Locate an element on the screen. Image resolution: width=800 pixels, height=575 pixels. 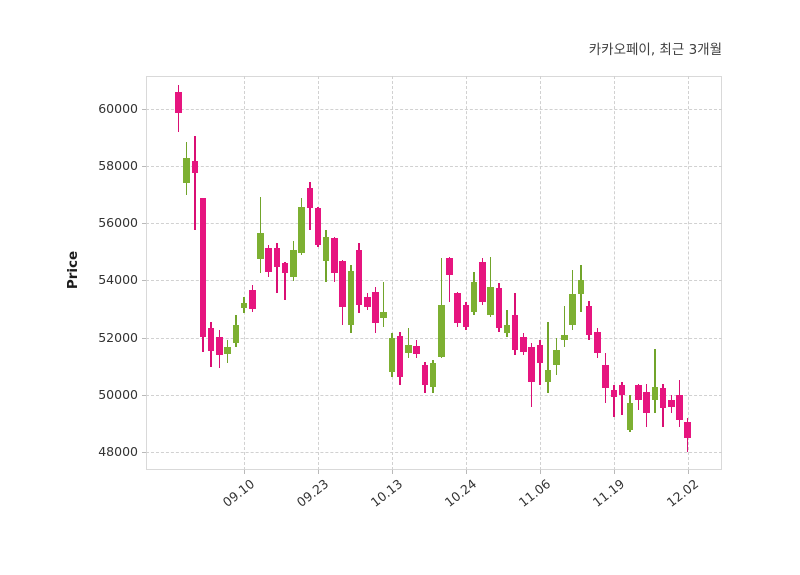
y-tick-label: 56000 is located at coordinates (118, 223).